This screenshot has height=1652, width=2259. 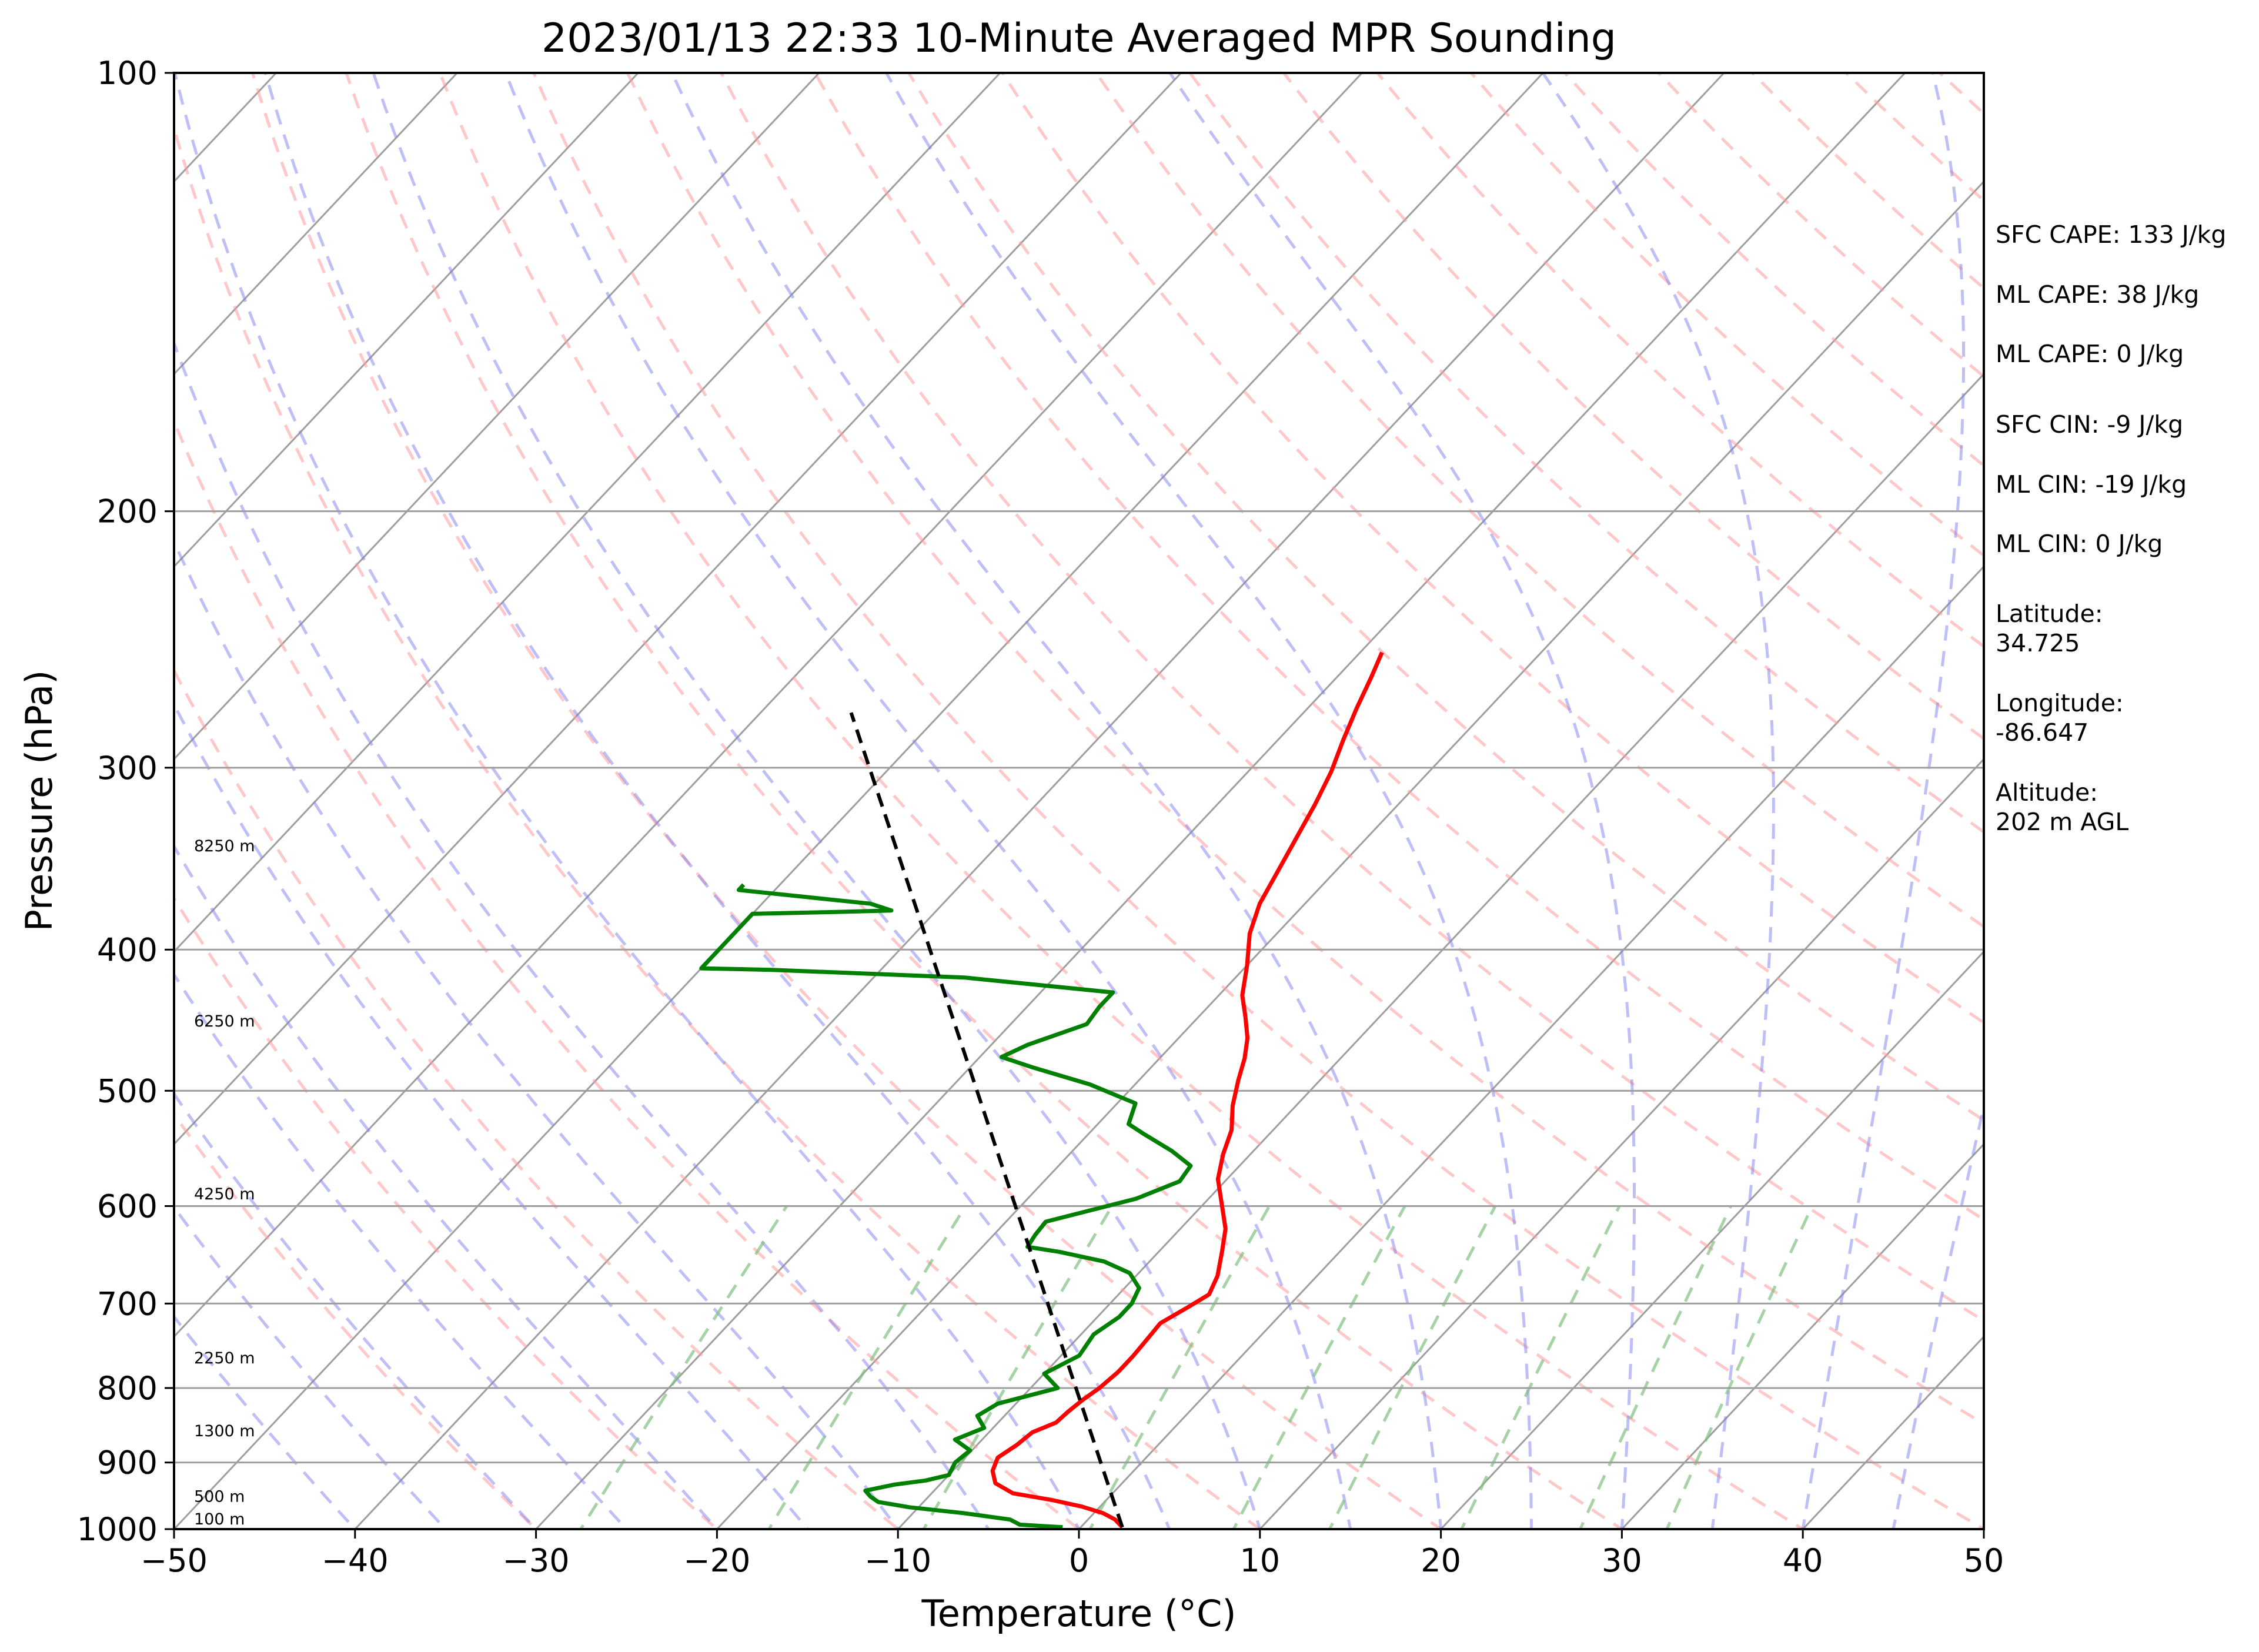 What do you see at coordinates (224, 1358) in the screenshot?
I see `height-label: 2250 m` at bounding box center [224, 1358].